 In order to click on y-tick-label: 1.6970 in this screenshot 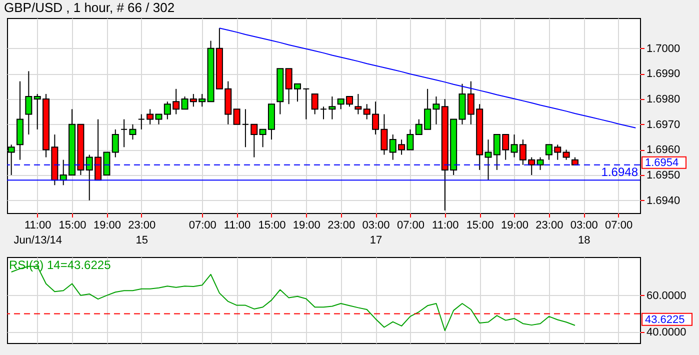, I will do `click(663, 124)`.